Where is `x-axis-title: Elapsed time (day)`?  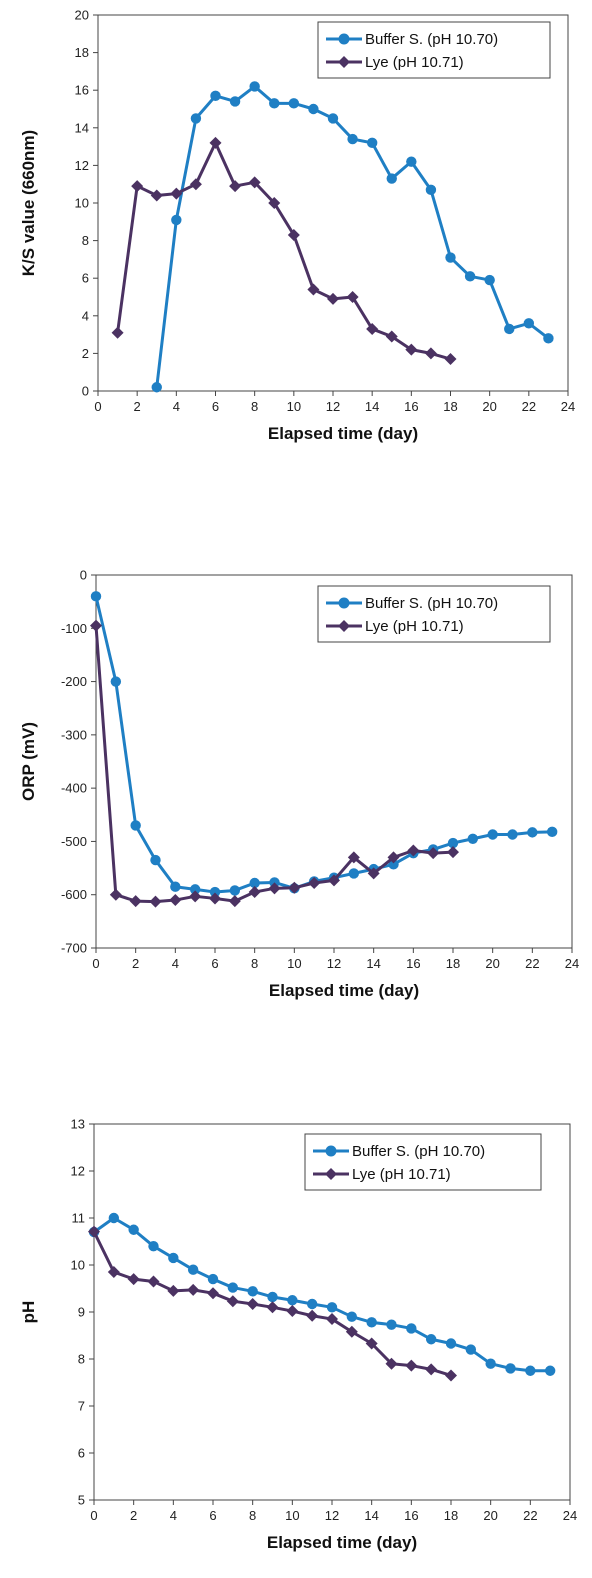
x-axis-title: Elapsed time (day) is located at coordinates (343, 433).